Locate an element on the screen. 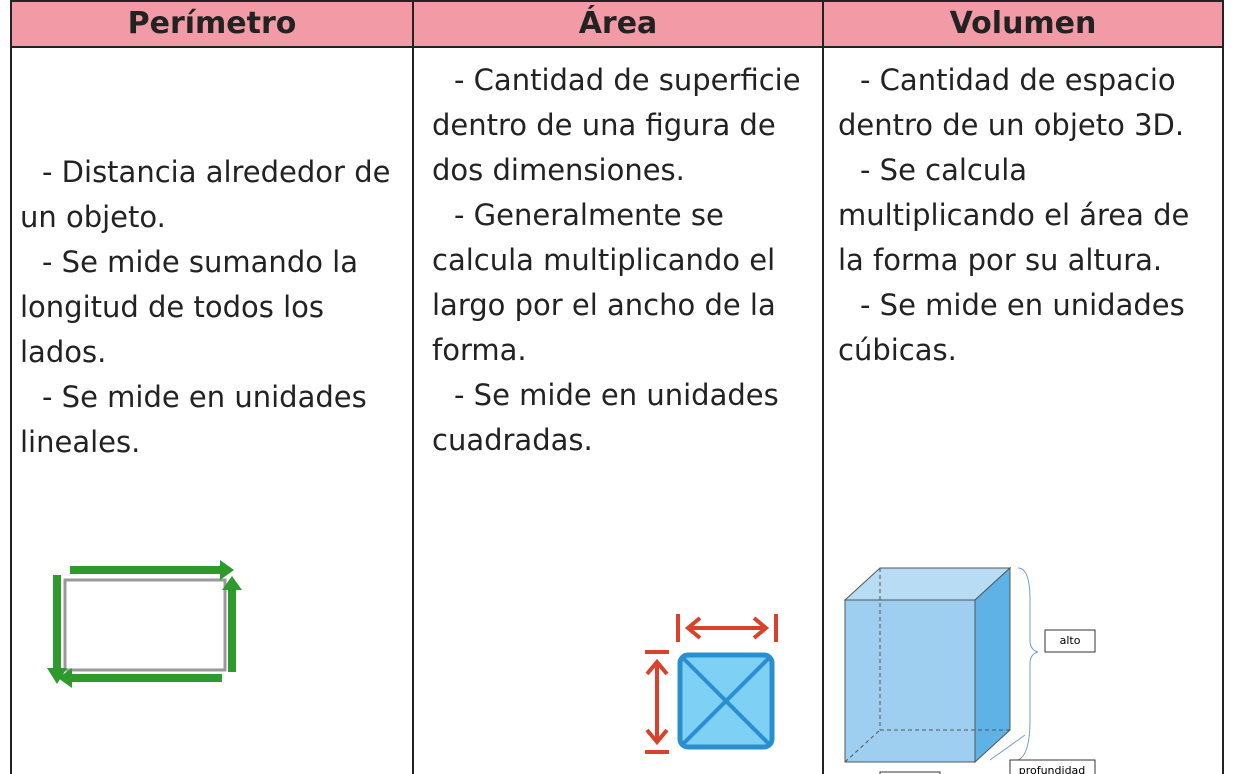  cell-item: - Distancia alrededor de un objeto. is located at coordinates (205, 194).